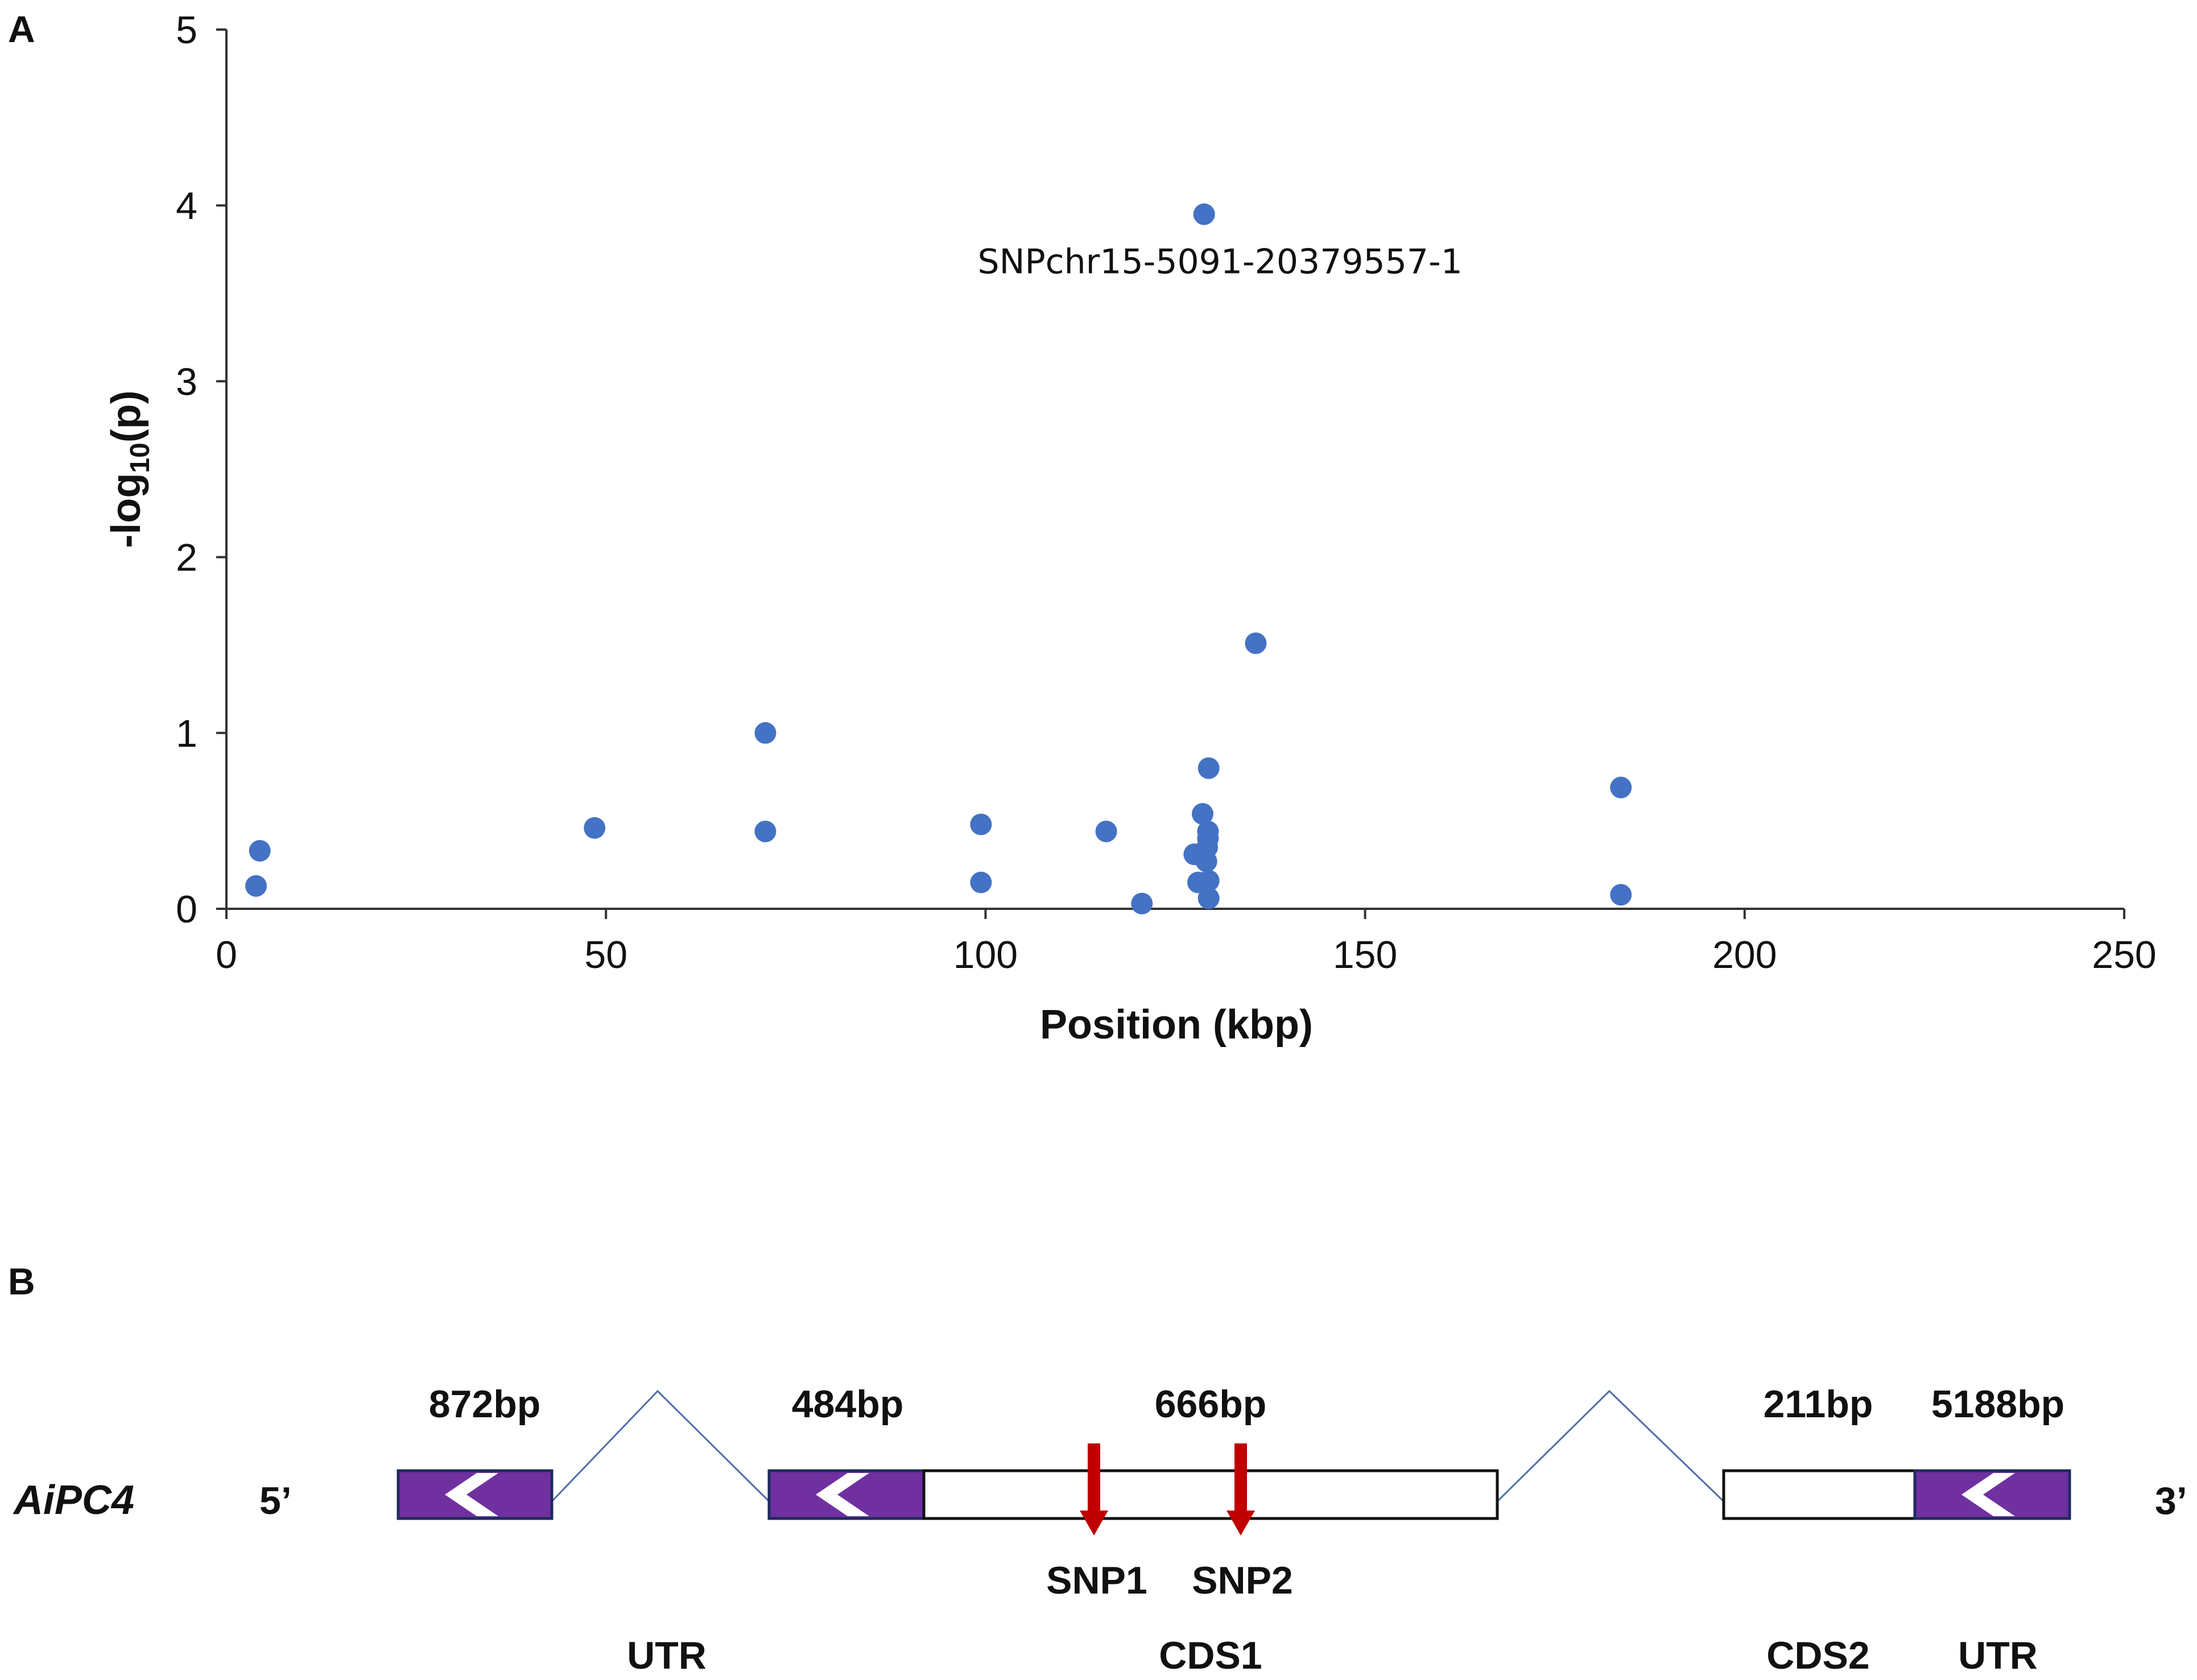 This screenshot has width=2197, height=1680. Describe the element at coordinates (667, 1655) in the screenshot. I see `region-label-utr-5: UTR` at that location.